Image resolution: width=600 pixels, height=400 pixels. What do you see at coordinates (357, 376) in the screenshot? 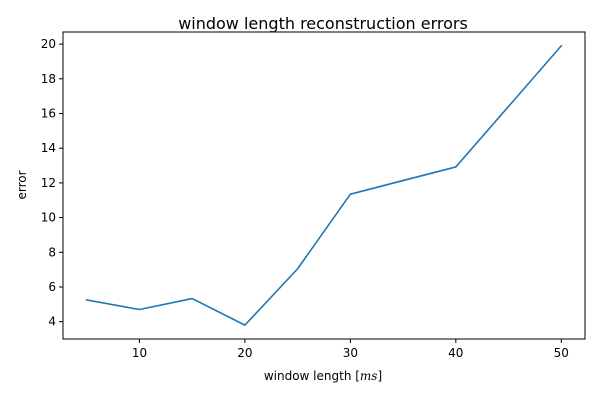
I see `x-axis-label-bracket-open: [` at bounding box center [357, 376].